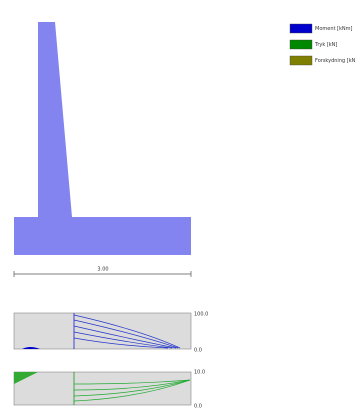 The height and width of the screenshot is (410, 356). I want to click on dimension-label: 3.00, so click(102, 270).